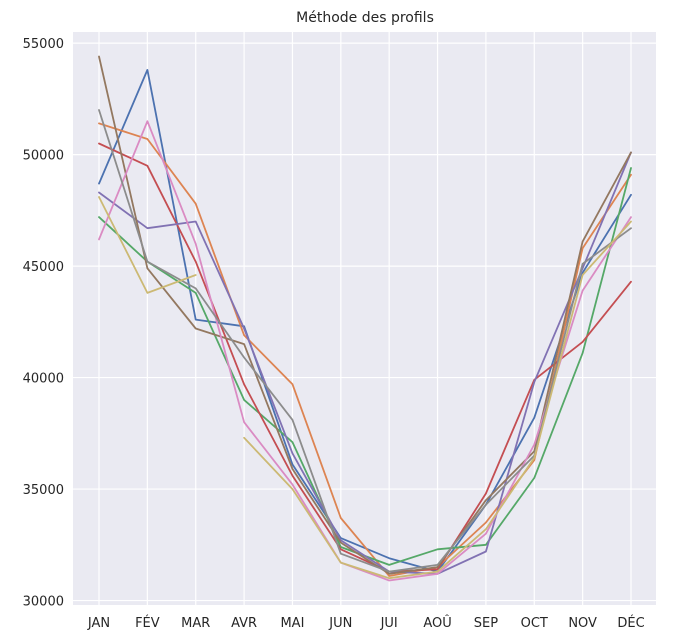 Image resolution: width=677 pixels, height=644 pixels. Describe the element at coordinates (365, 18) in the screenshot. I see `chart-title: Méthode des profils` at that location.